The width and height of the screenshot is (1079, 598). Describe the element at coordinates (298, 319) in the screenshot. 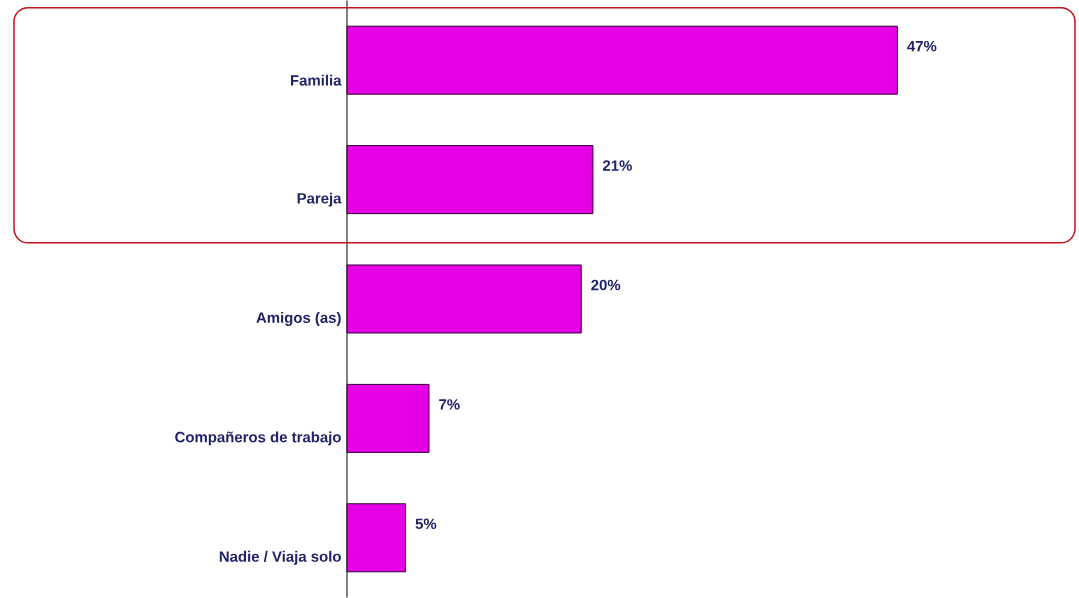

I see `y-tick-label: Amigos (as)` at that location.